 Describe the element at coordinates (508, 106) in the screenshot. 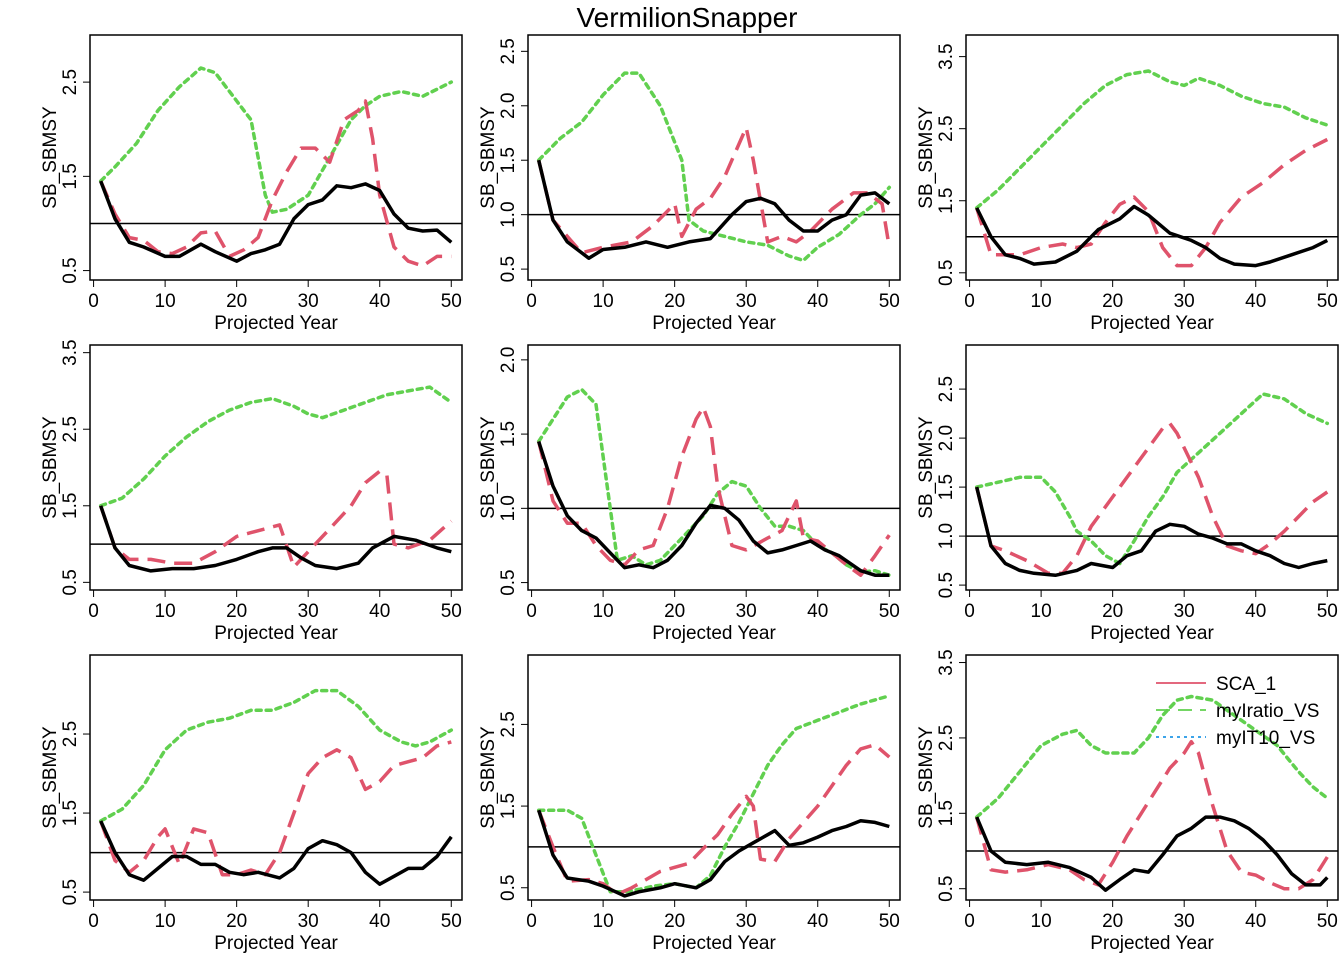

I see `y-tick-label: 2.0` at that location.